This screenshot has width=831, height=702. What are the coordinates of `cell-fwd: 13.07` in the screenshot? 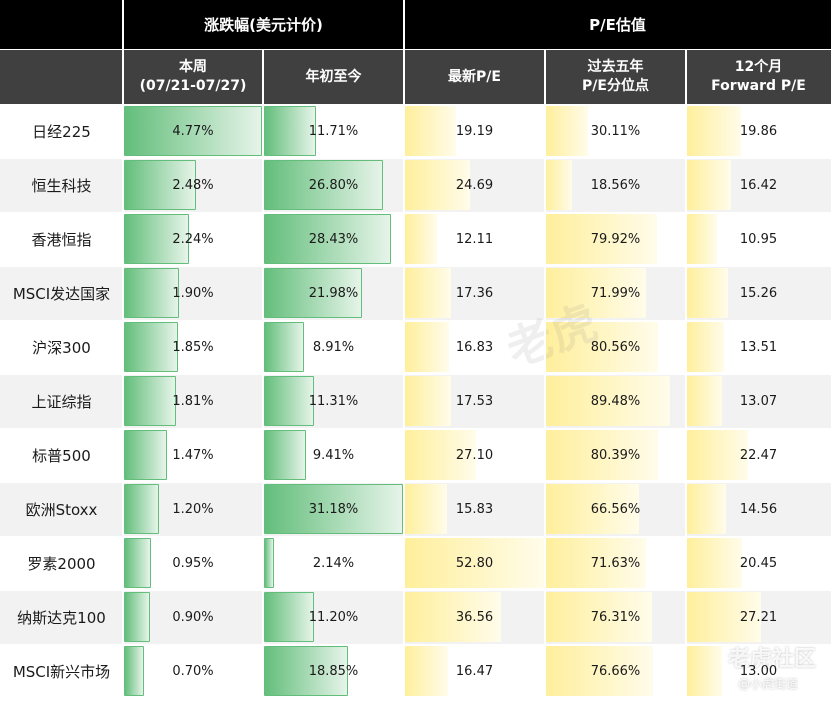 It's located at (758, 401).